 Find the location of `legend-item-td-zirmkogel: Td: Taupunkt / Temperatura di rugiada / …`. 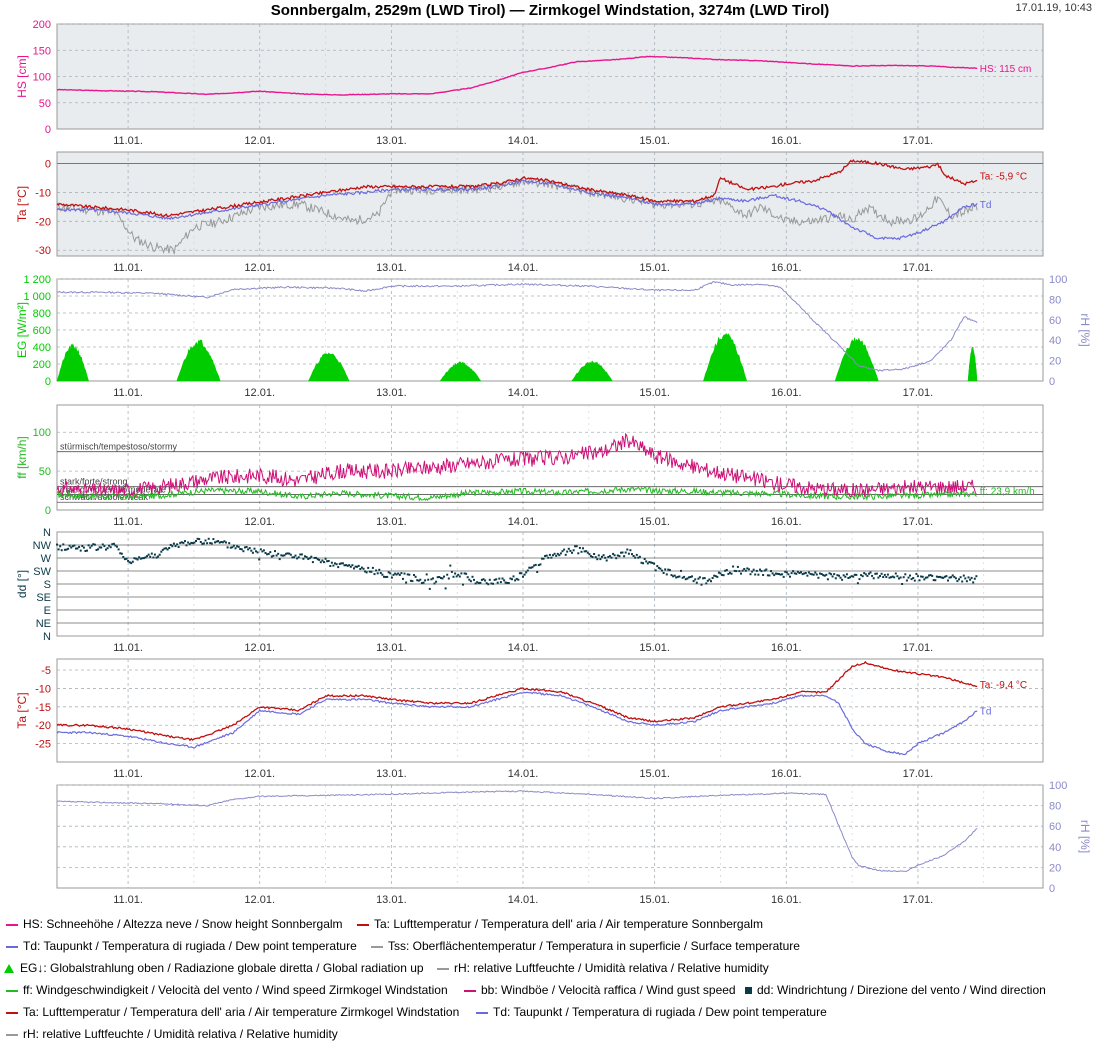

legend-item-td-zirmkogel: Td: Taupunkt / Temperatura di rugiada / … is located at coordinates (651, 1012).